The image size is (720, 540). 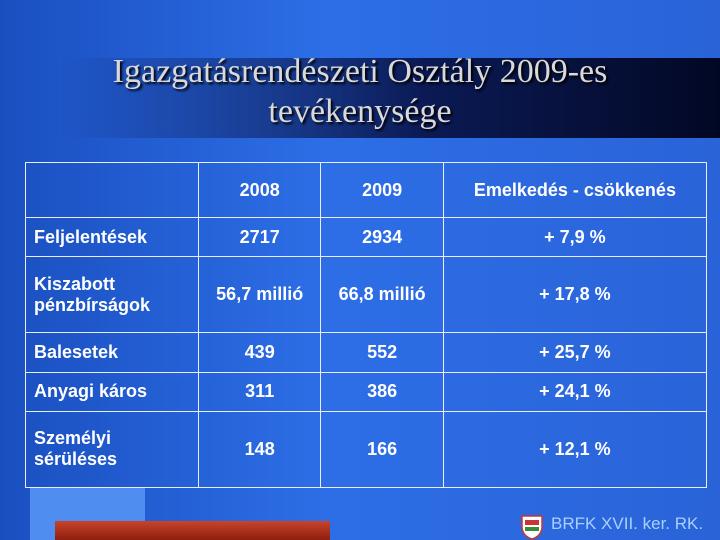 What do you see at coordinates (382, 237) in the screenshot?
I see `table-cell: 2934` at bounding box center [382, 237].